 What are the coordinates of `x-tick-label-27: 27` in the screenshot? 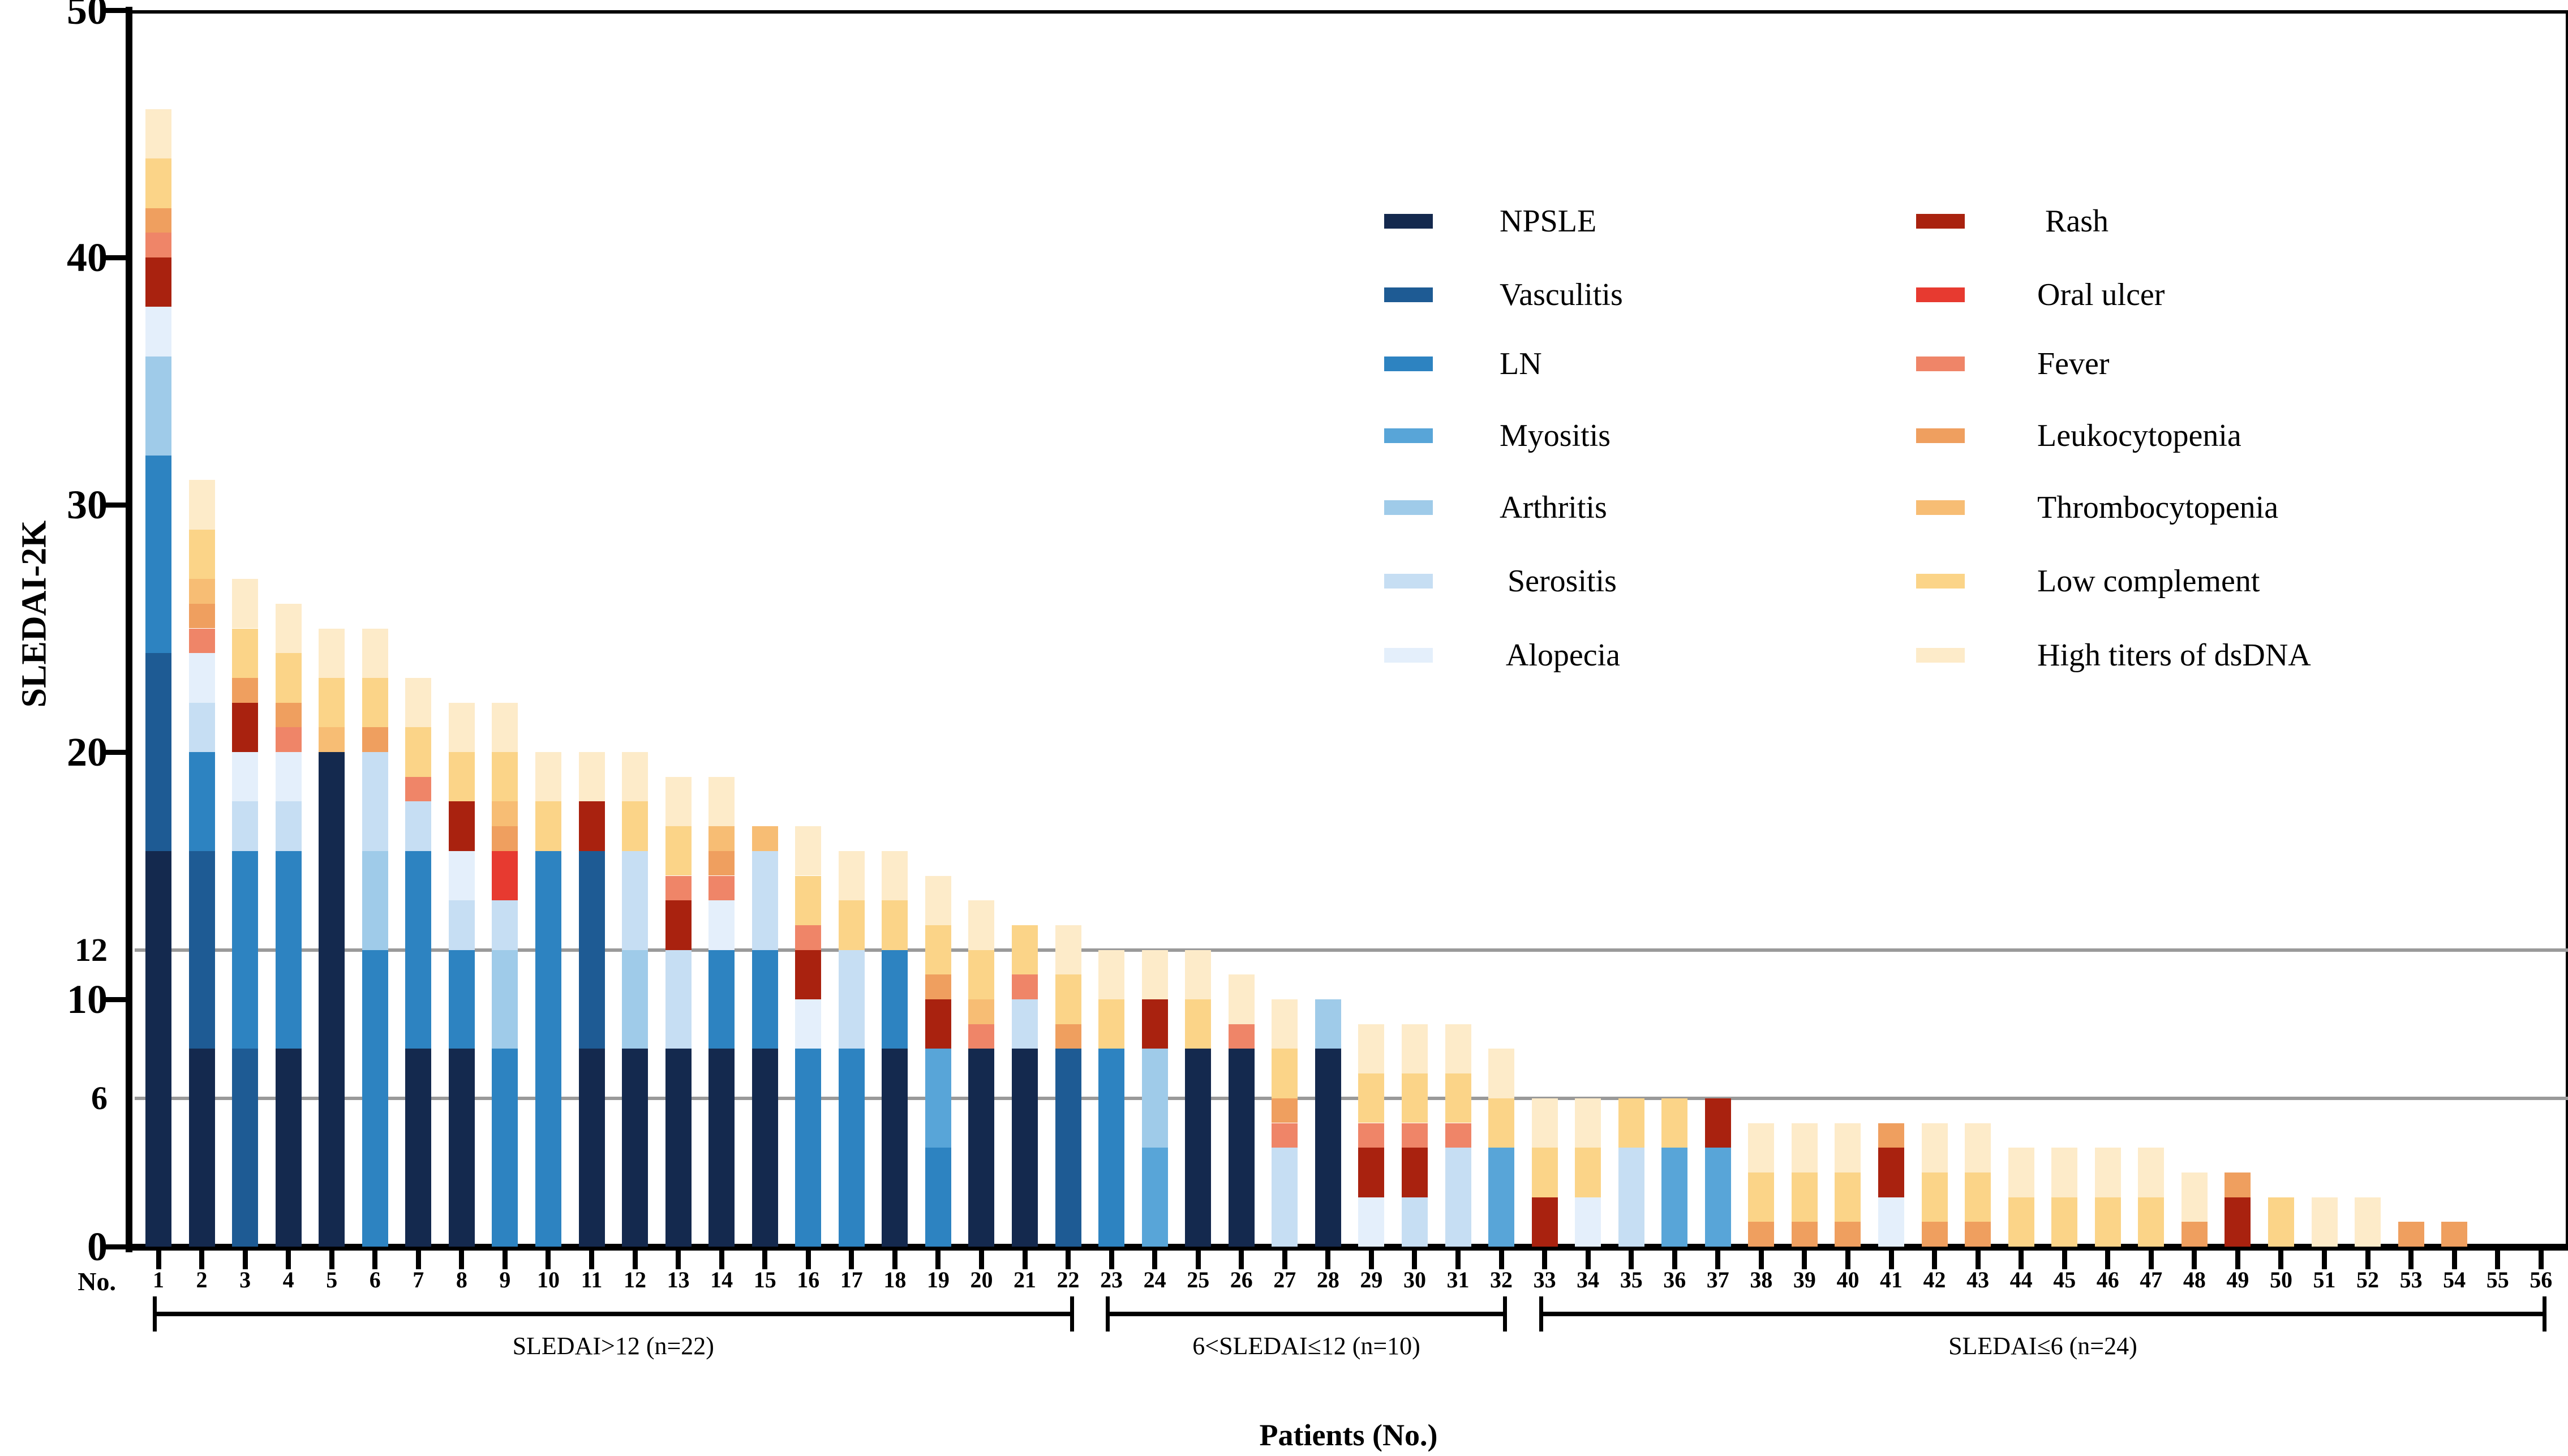 It's located at (1284, 1279).